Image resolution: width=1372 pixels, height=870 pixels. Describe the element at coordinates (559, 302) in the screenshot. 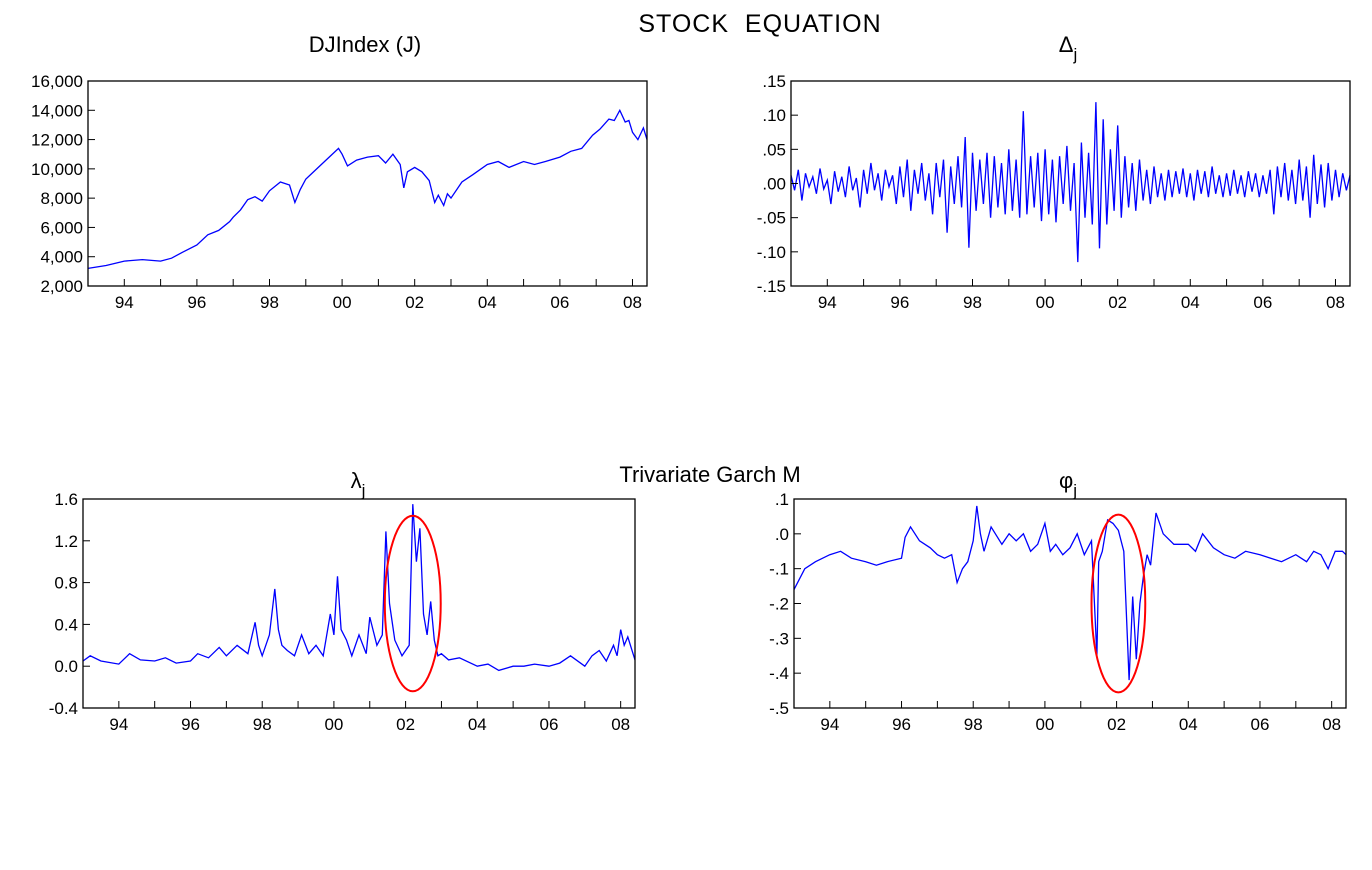

I see `chart-1-x-tick-label: 06` at that location.